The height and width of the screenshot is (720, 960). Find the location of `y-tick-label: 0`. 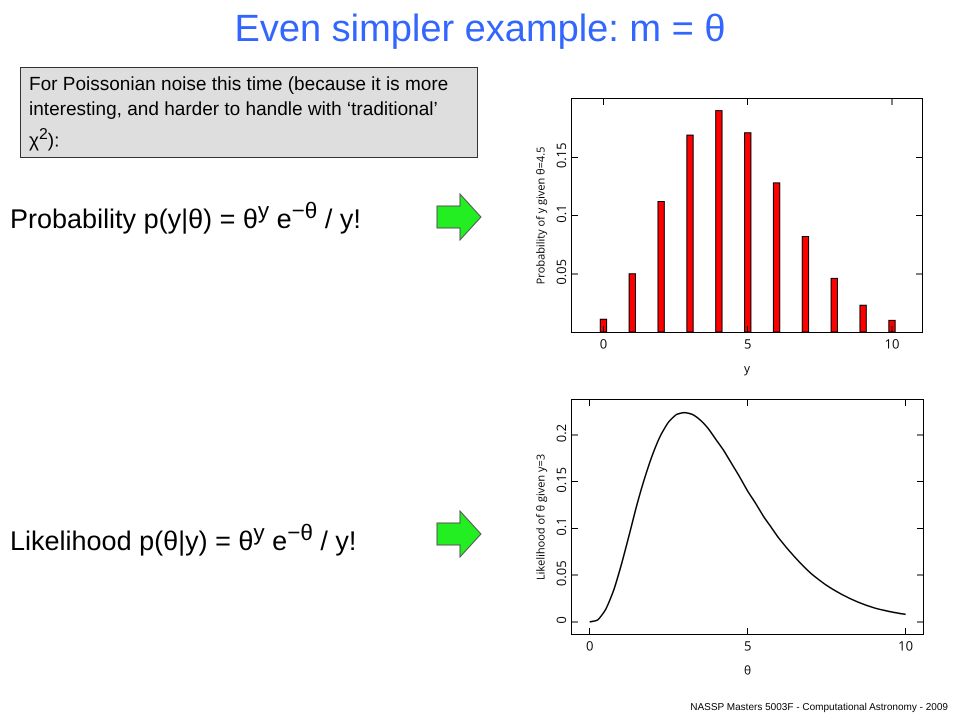

y-tick-label: 0 is located at coordinates (561, 620).